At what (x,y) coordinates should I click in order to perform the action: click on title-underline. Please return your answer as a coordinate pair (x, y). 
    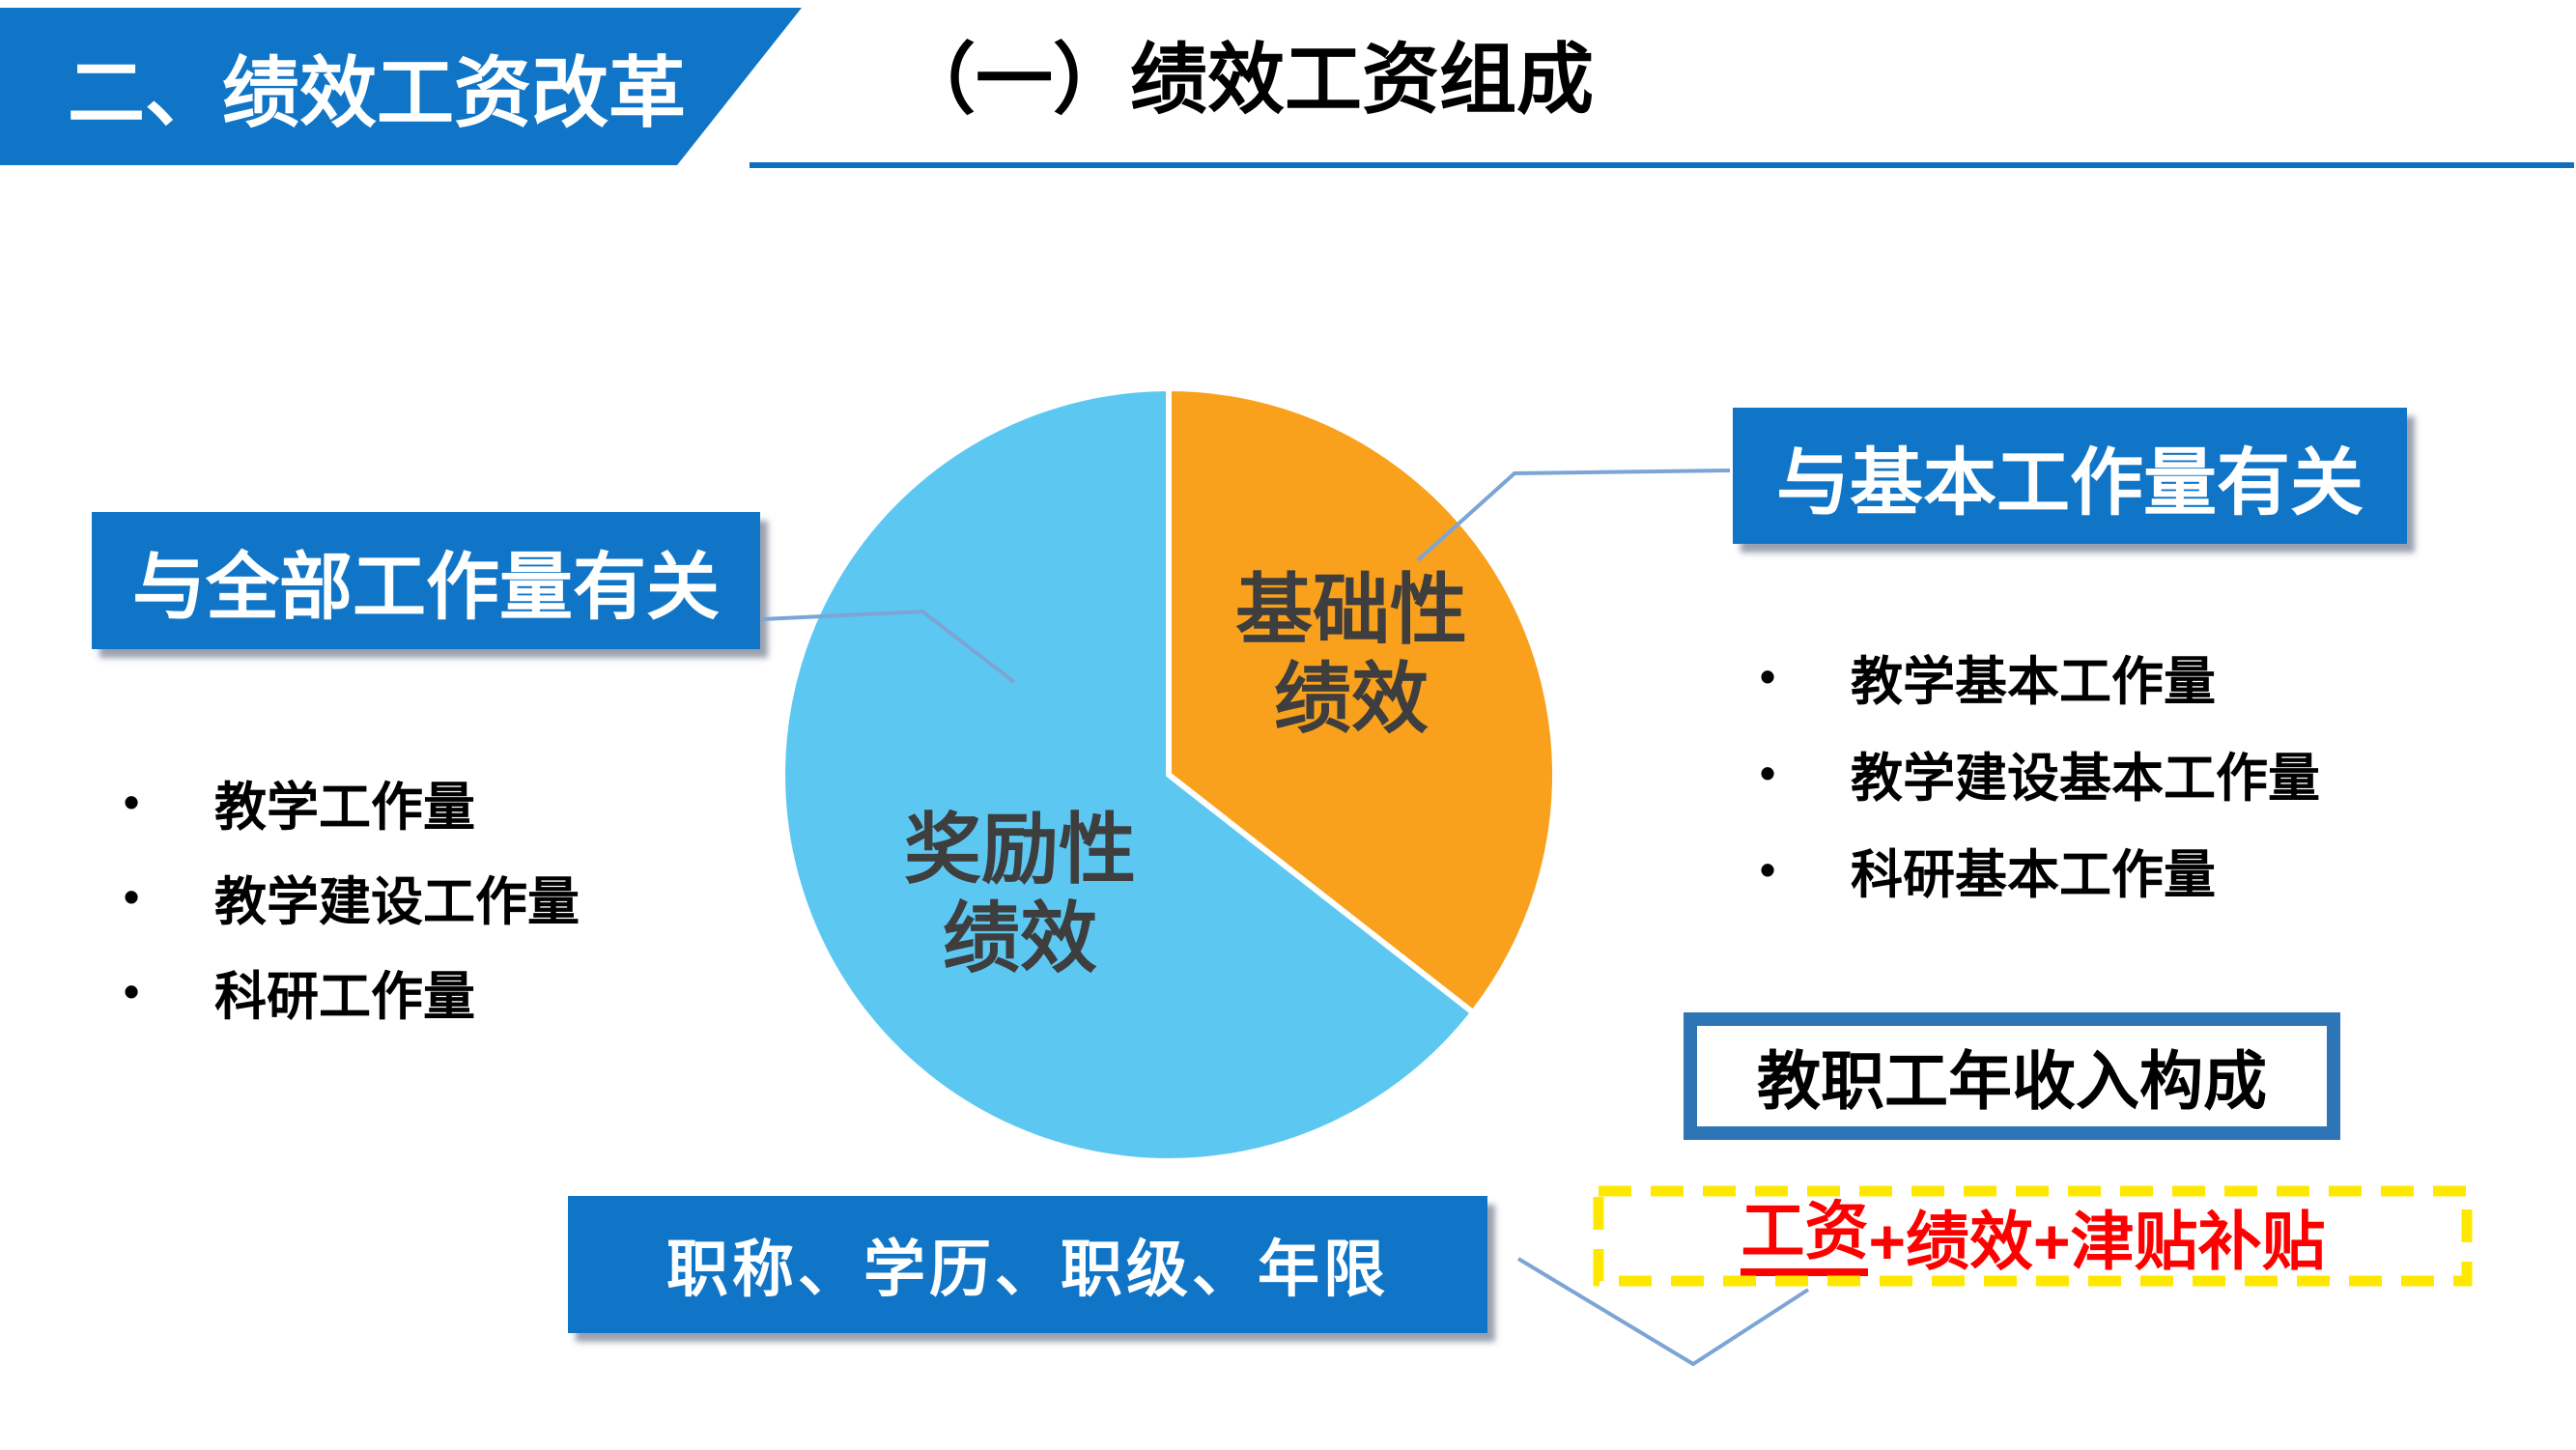
    Looking at the image, I should click on (1662, 165).